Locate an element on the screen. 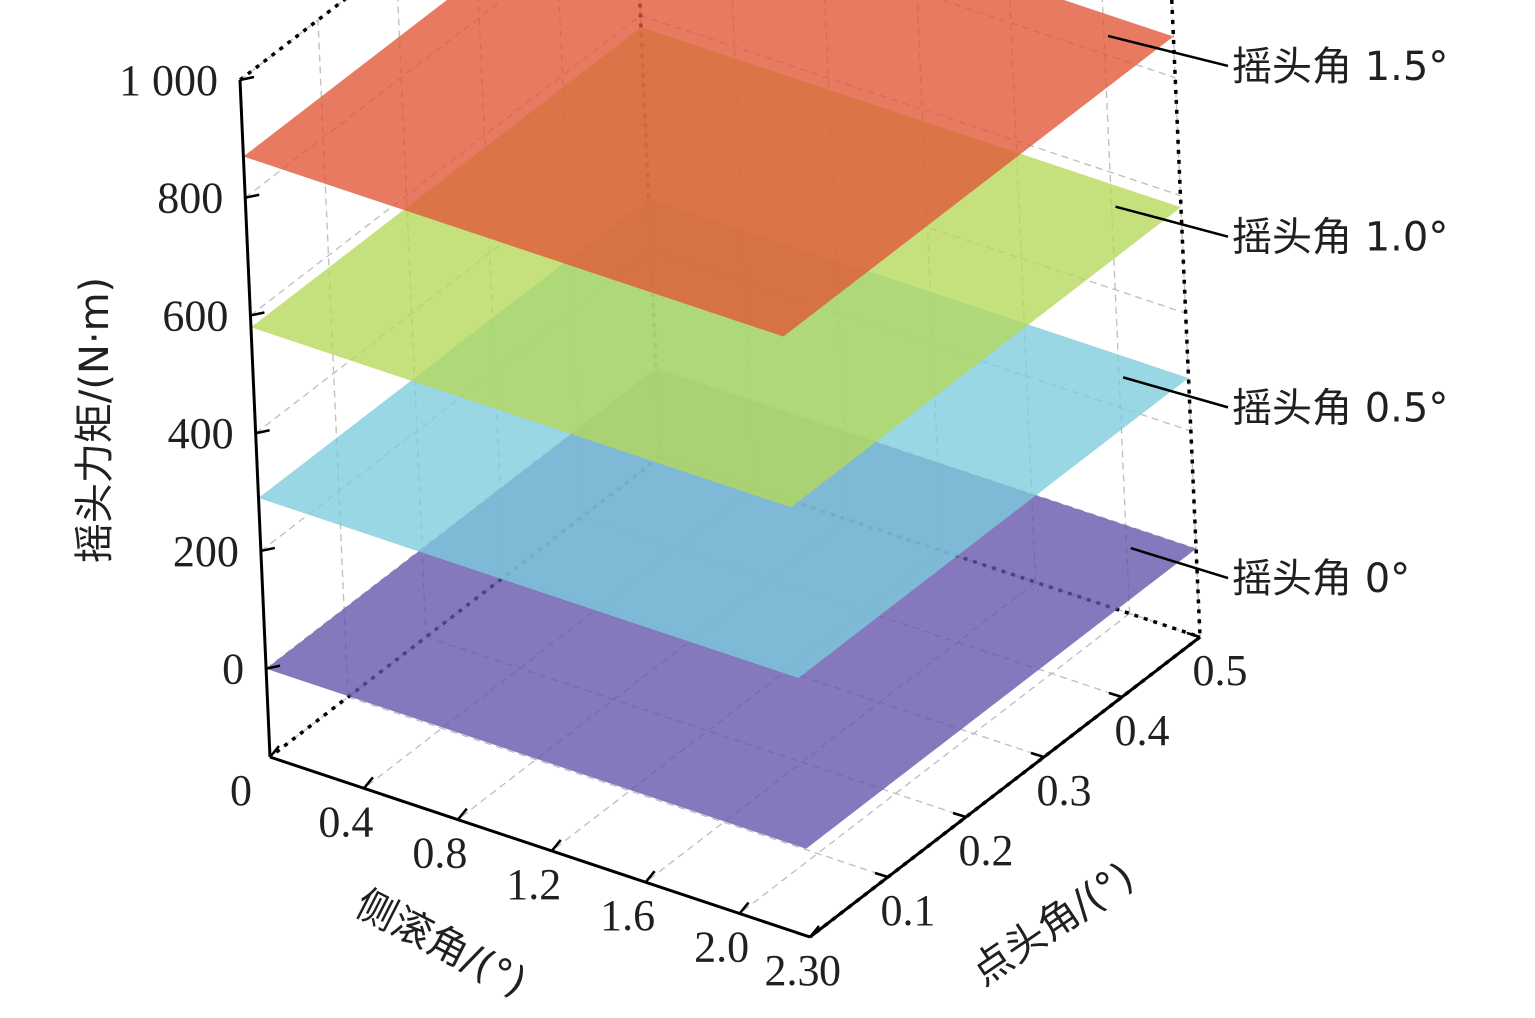  legend-label-2: 摇头角 1.0° is located at coordinates (1340, 238).